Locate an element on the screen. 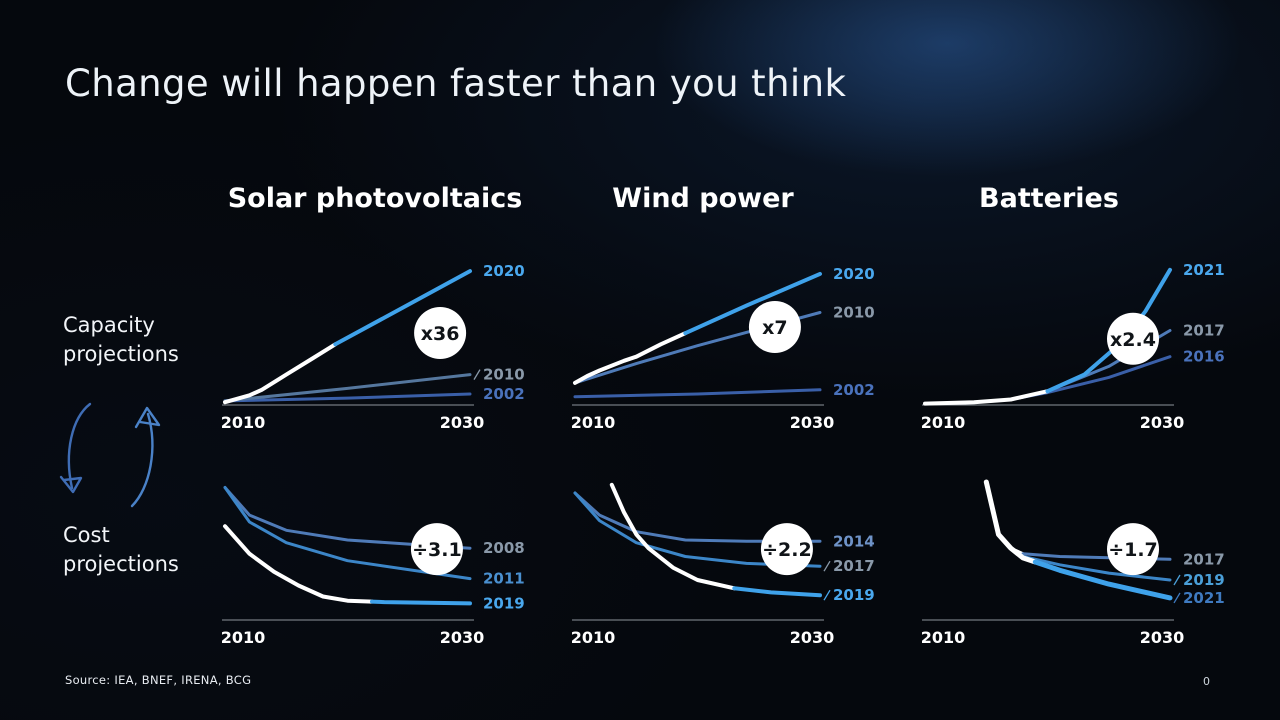  up-arrow-icon is located at coordinates (145, 457).